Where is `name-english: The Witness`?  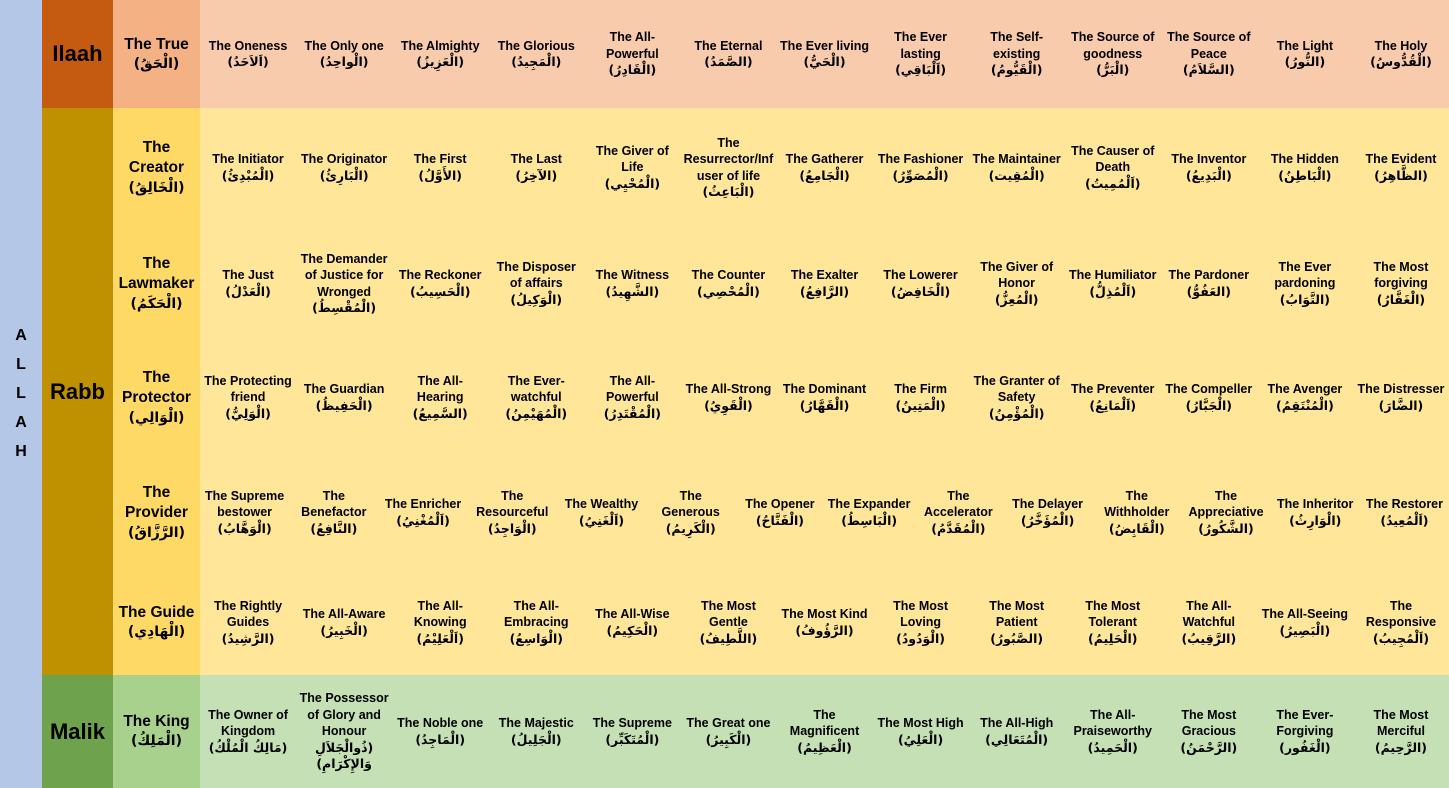
name-english: The Witness is located at coordinates (632, 275).